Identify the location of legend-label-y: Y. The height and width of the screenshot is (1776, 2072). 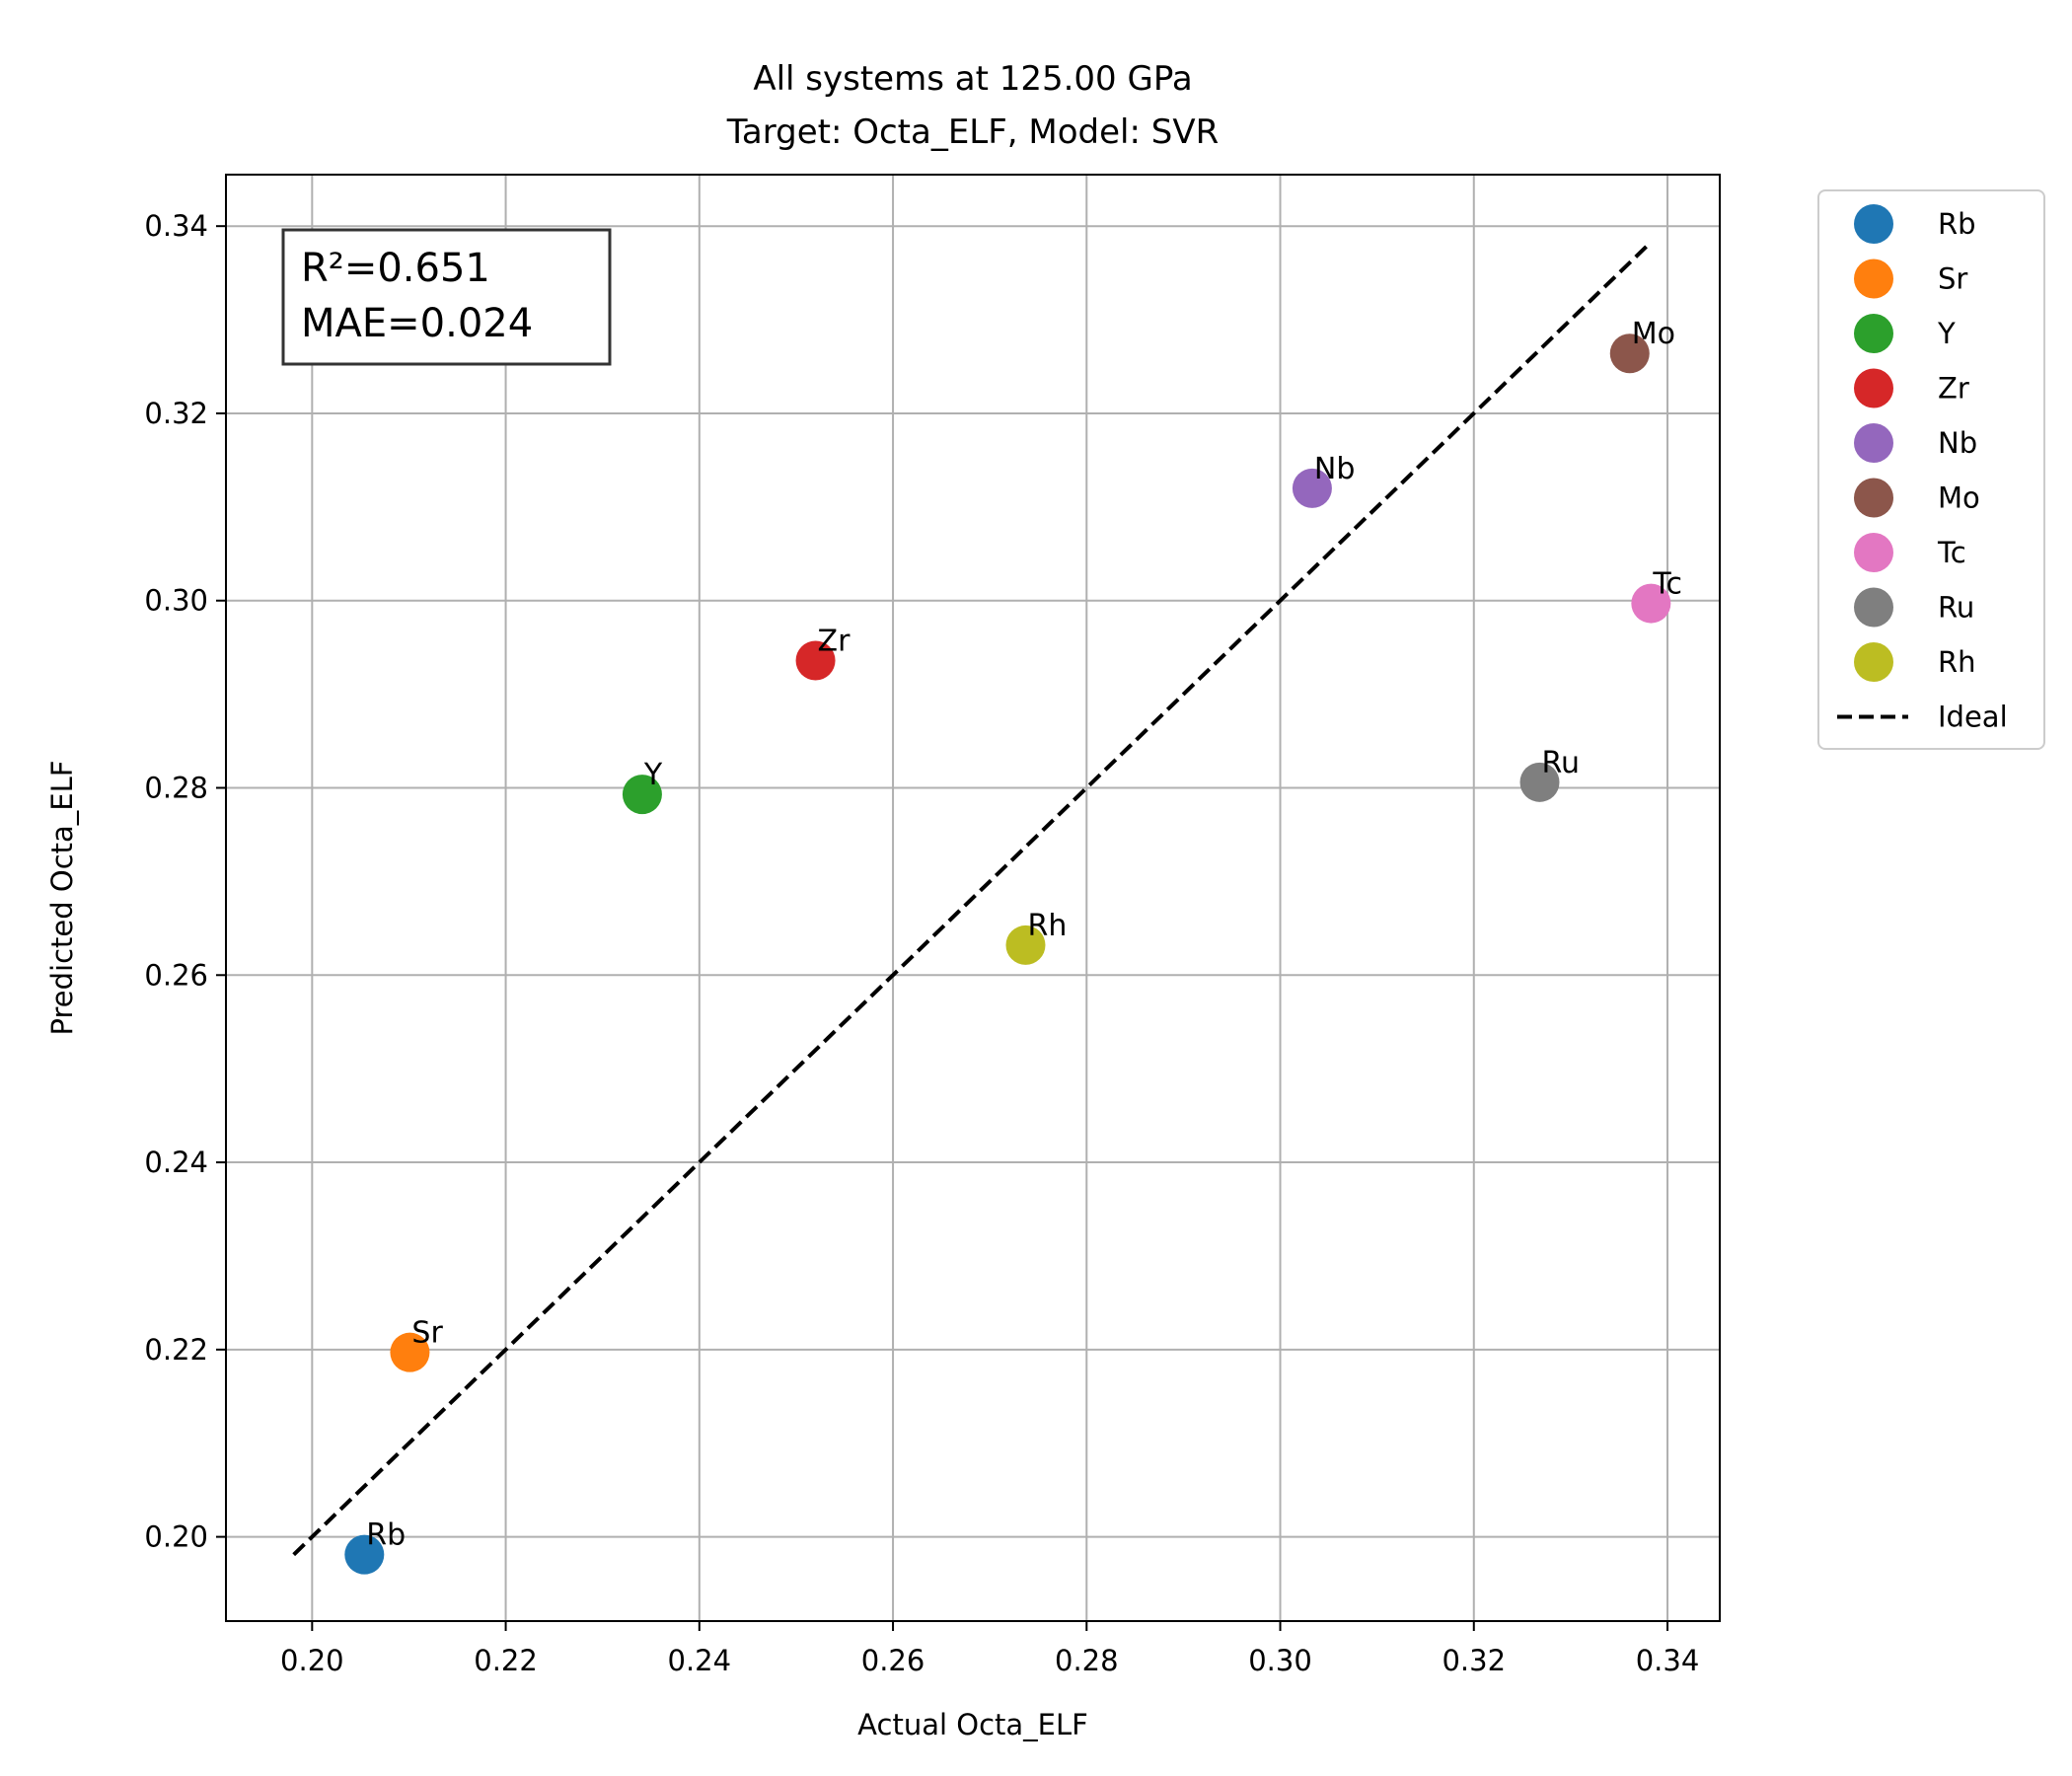
(1947, 333).